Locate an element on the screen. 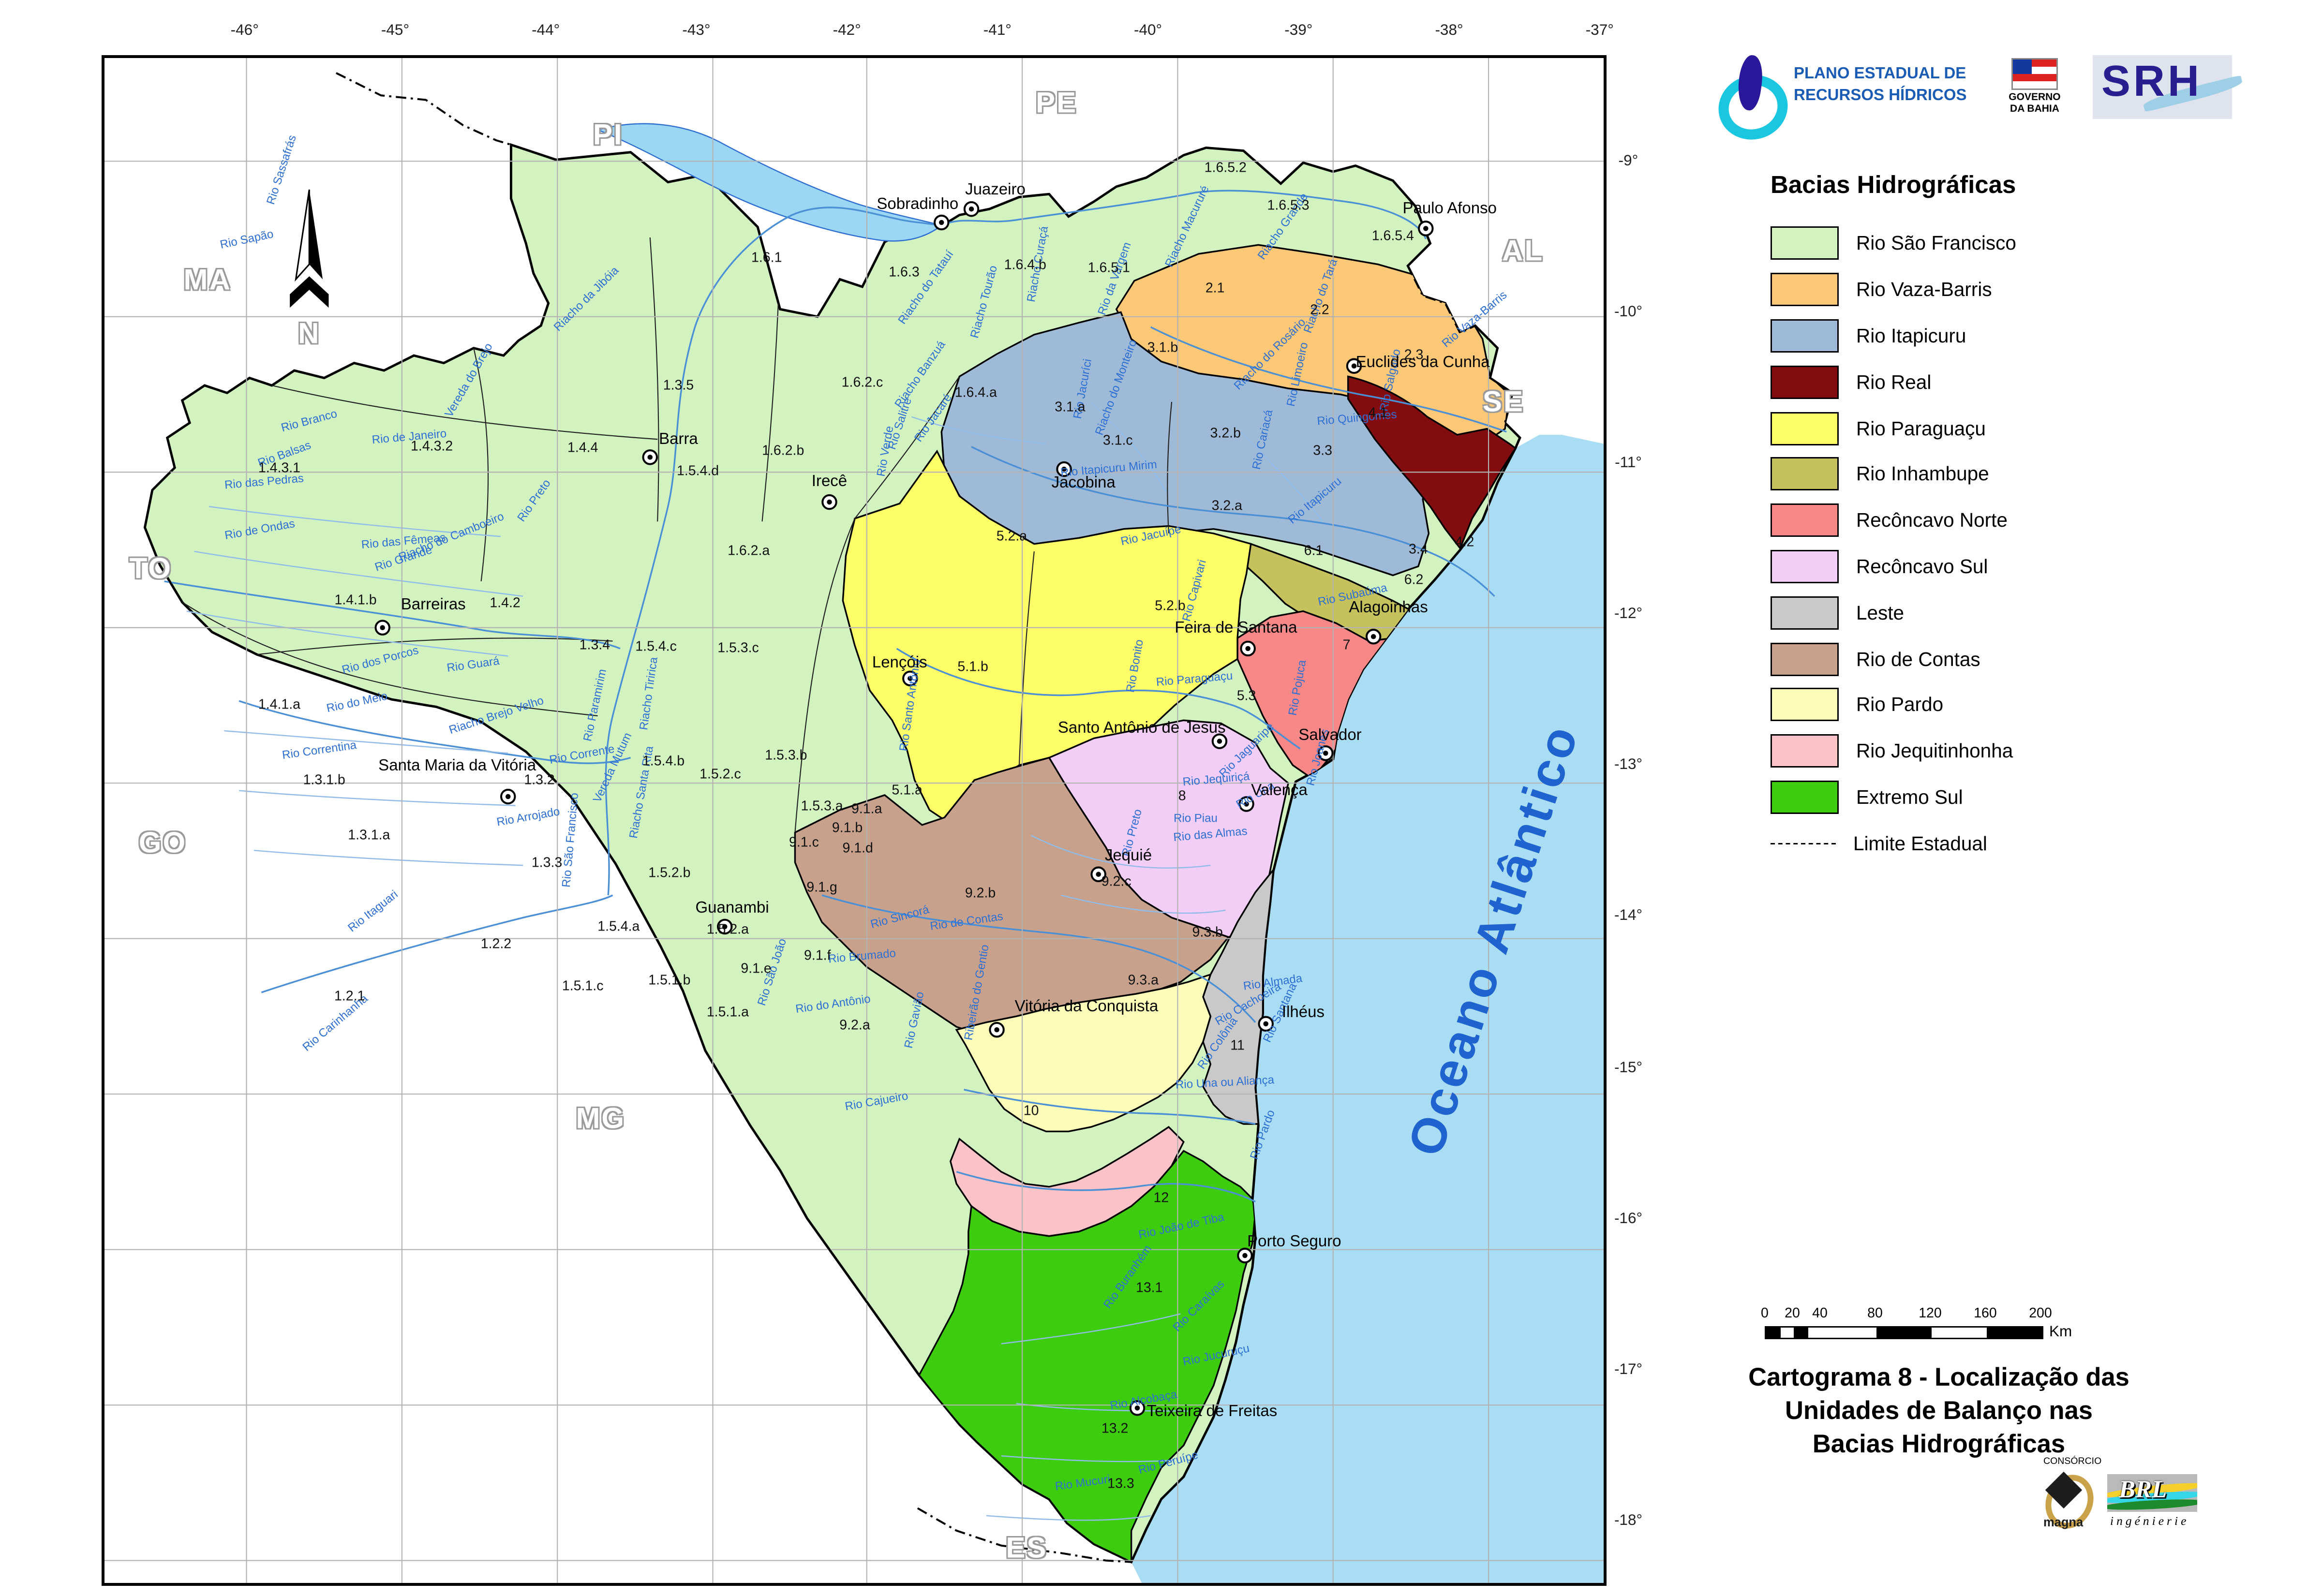 The width and height of the screenshot is (2322, 1596). legend-row-jequitinhonha: Rio Jequitinhonha is located at coordinates (2017, 751).